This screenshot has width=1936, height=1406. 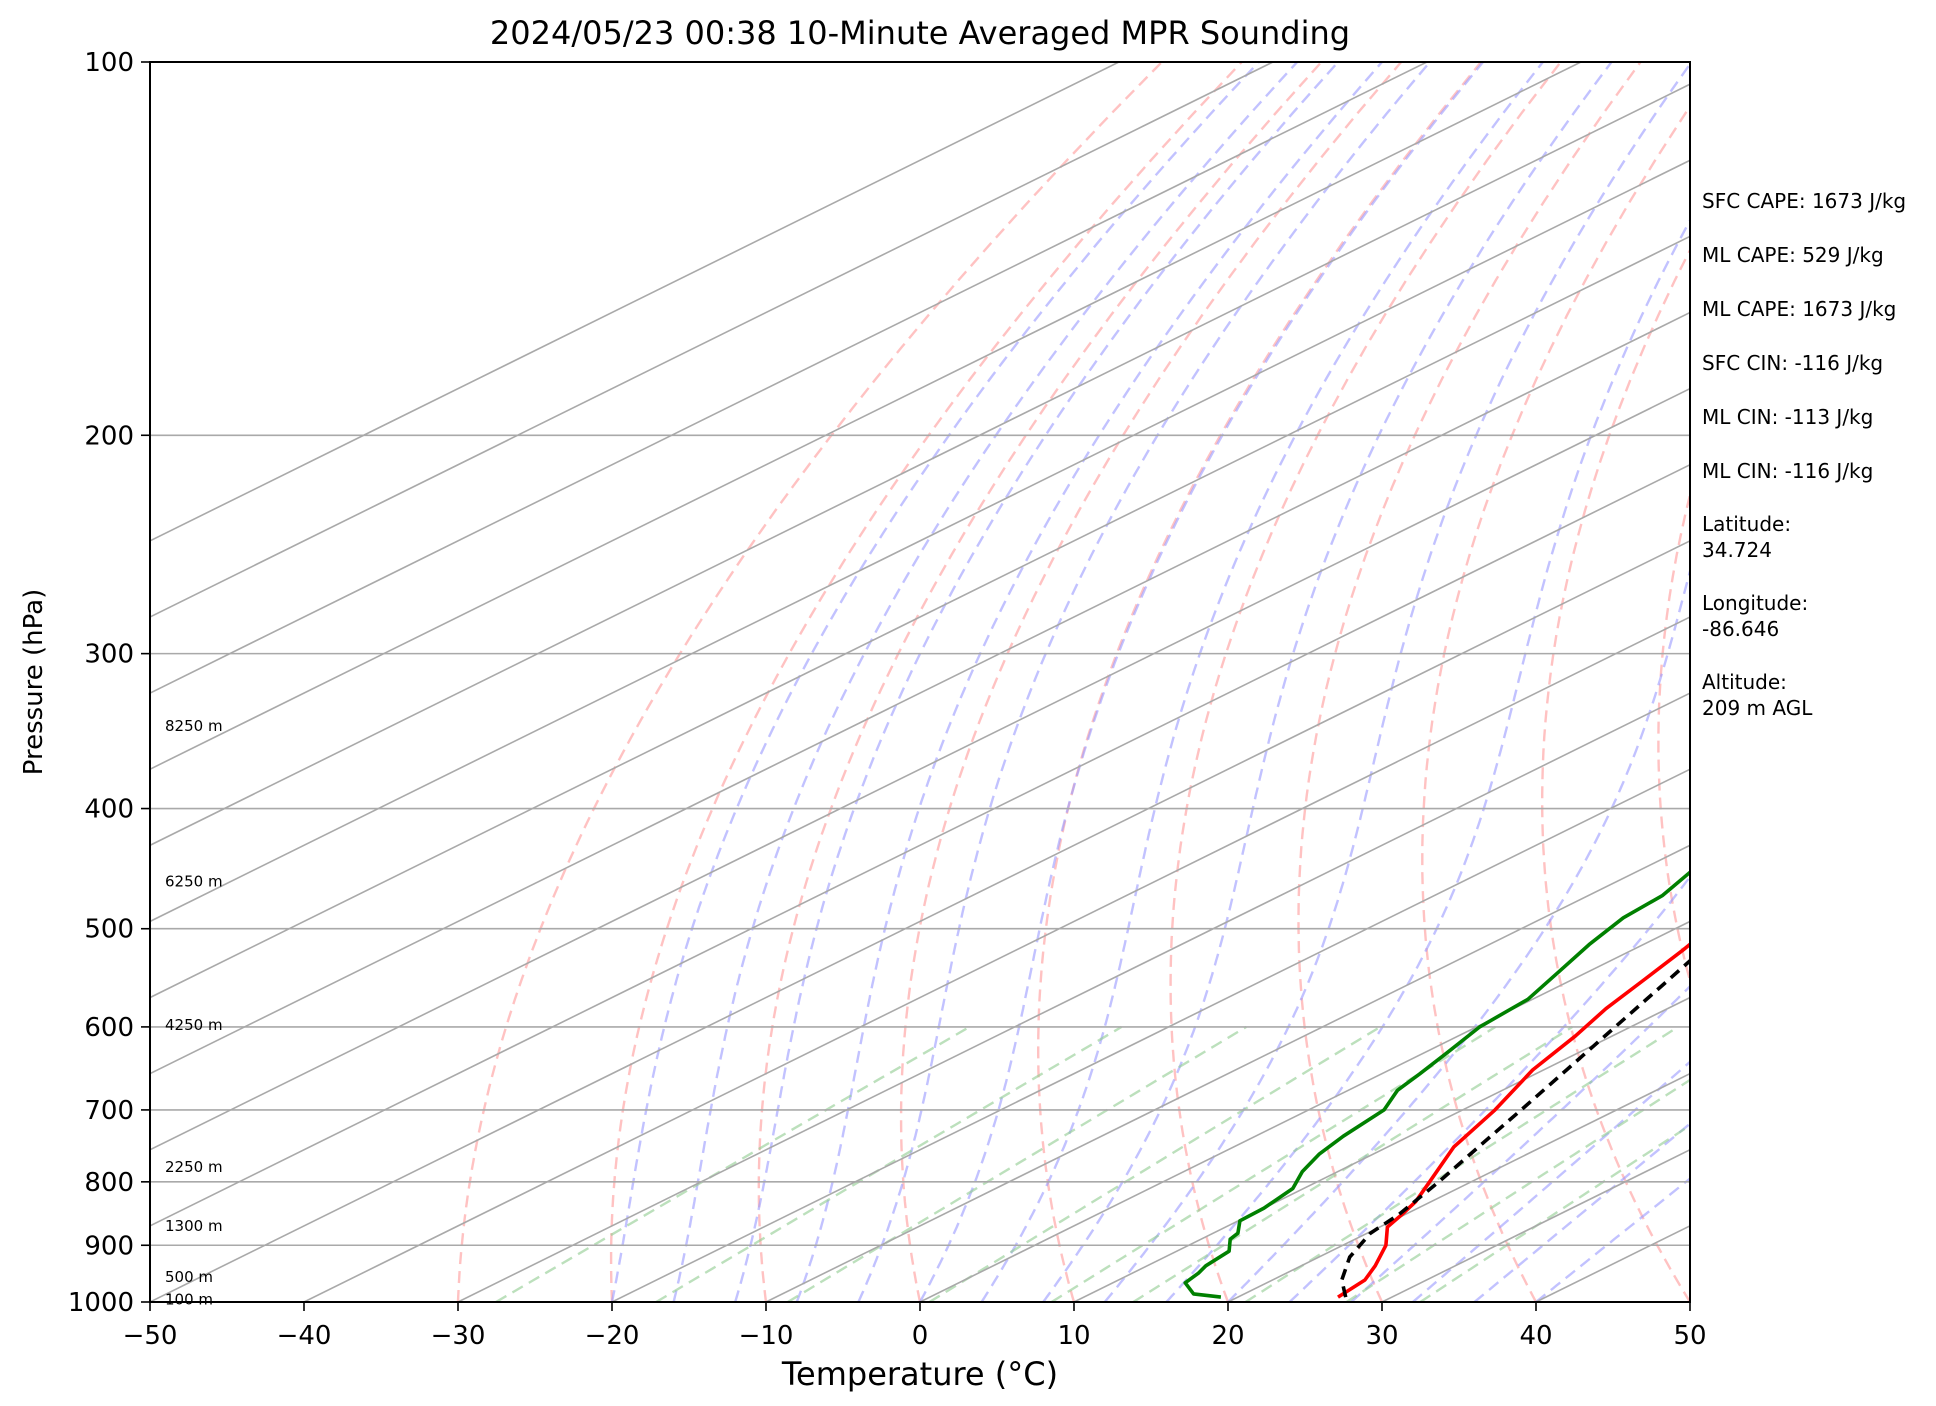 I want to click on stat-ml-cape-2: ML CAPE: 1673 J/kg, so click(x=1799, y=309).